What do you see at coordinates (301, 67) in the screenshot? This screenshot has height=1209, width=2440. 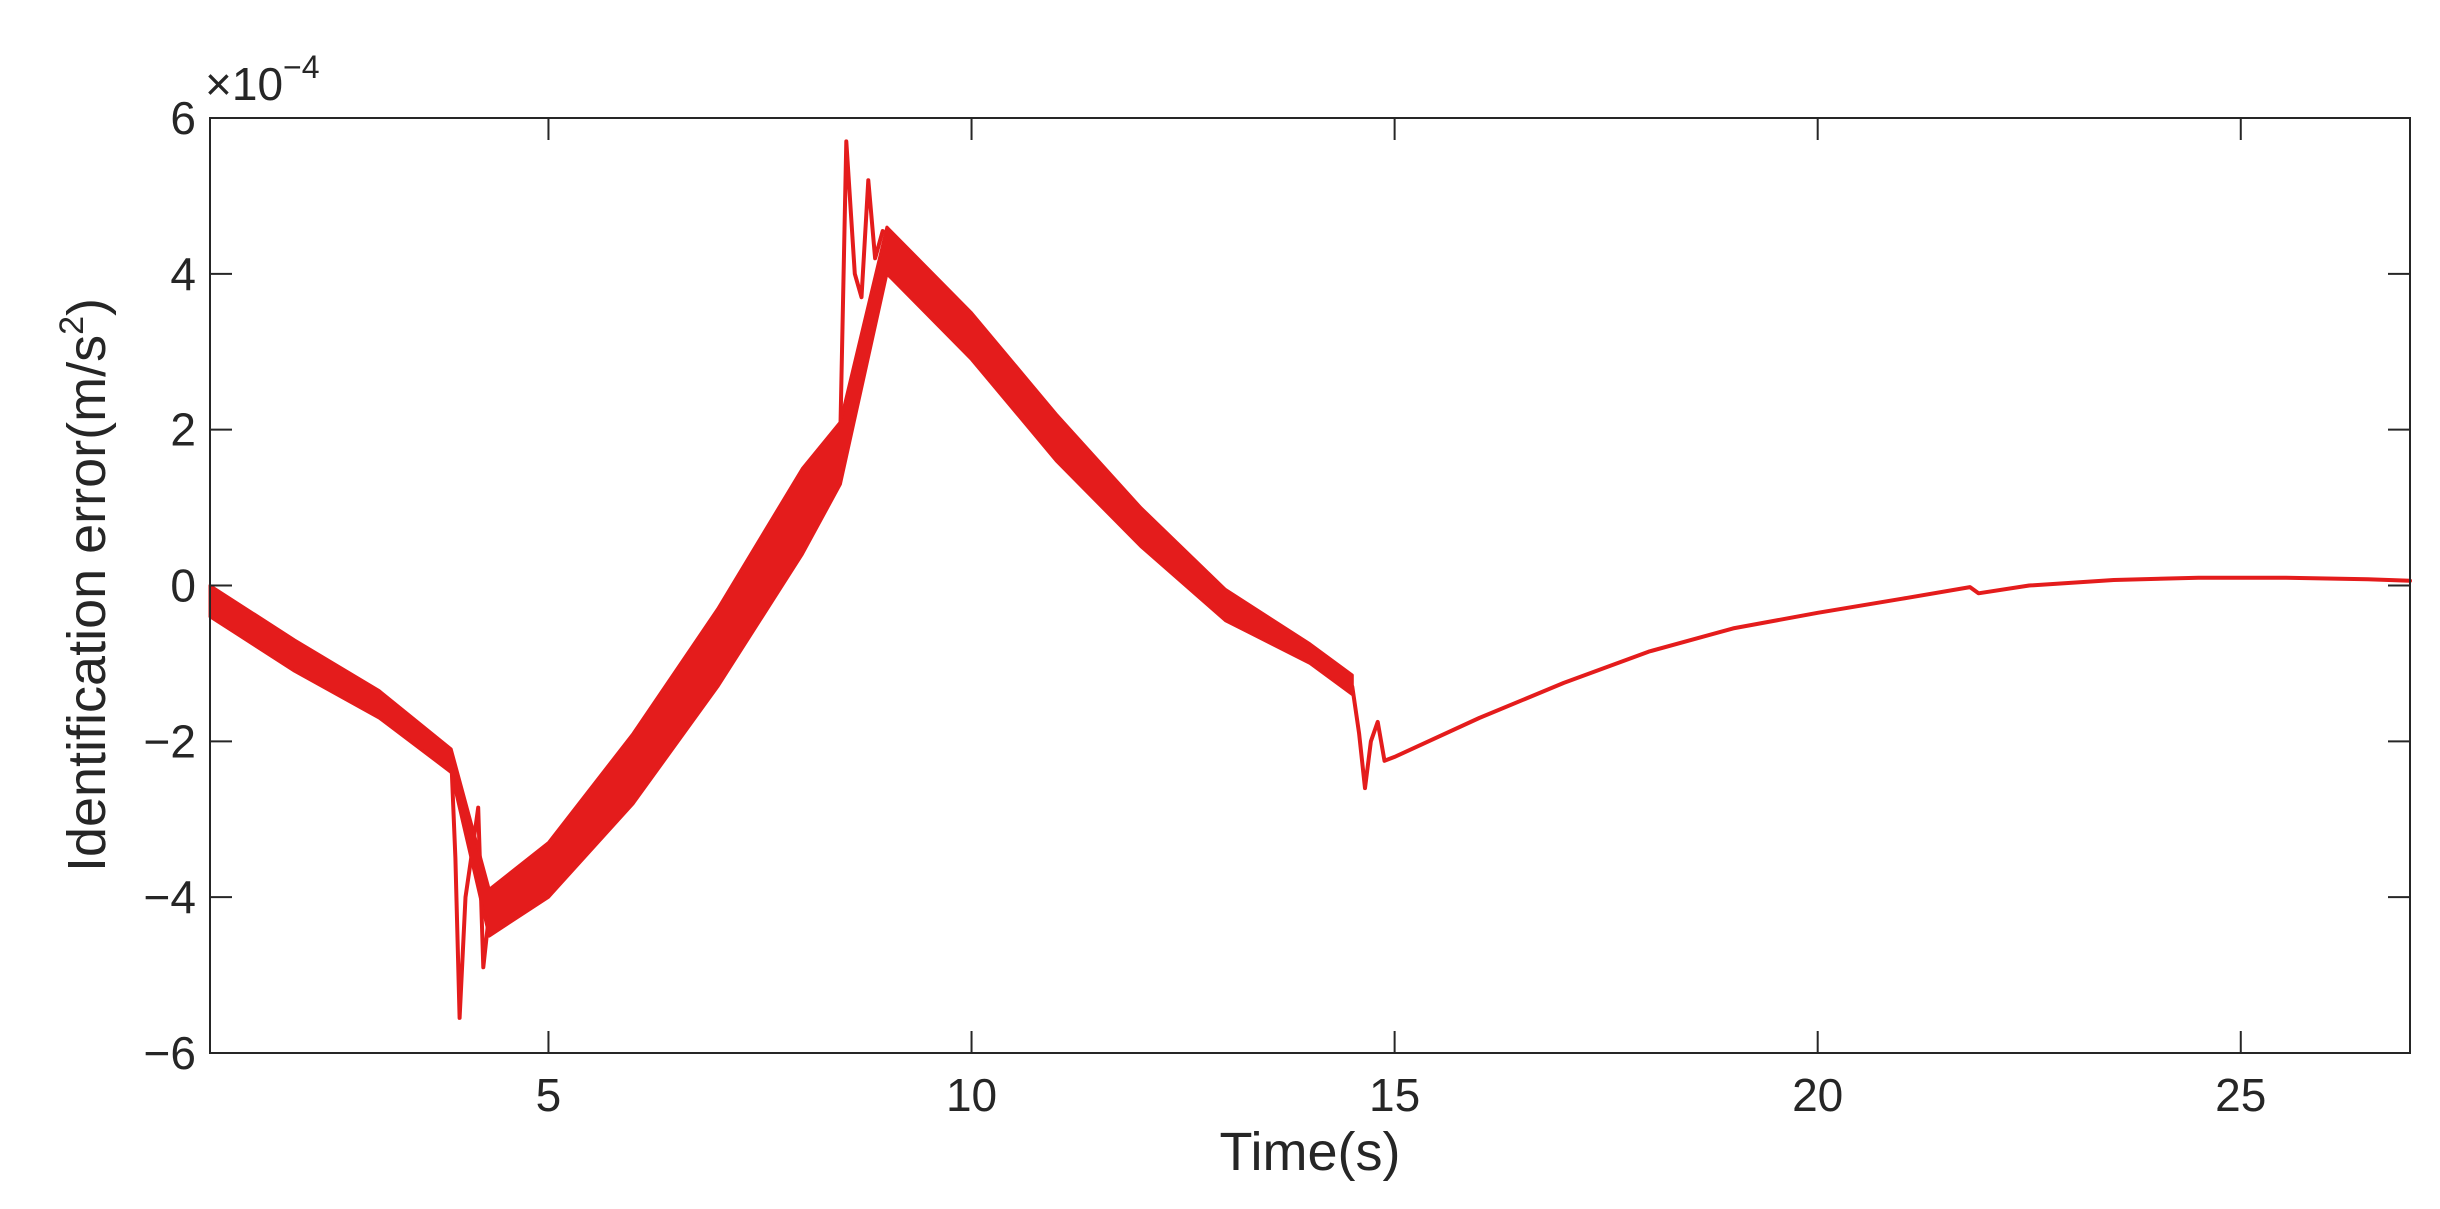 I see `y-exponent-power: −4` at bounding box center [301, 67].